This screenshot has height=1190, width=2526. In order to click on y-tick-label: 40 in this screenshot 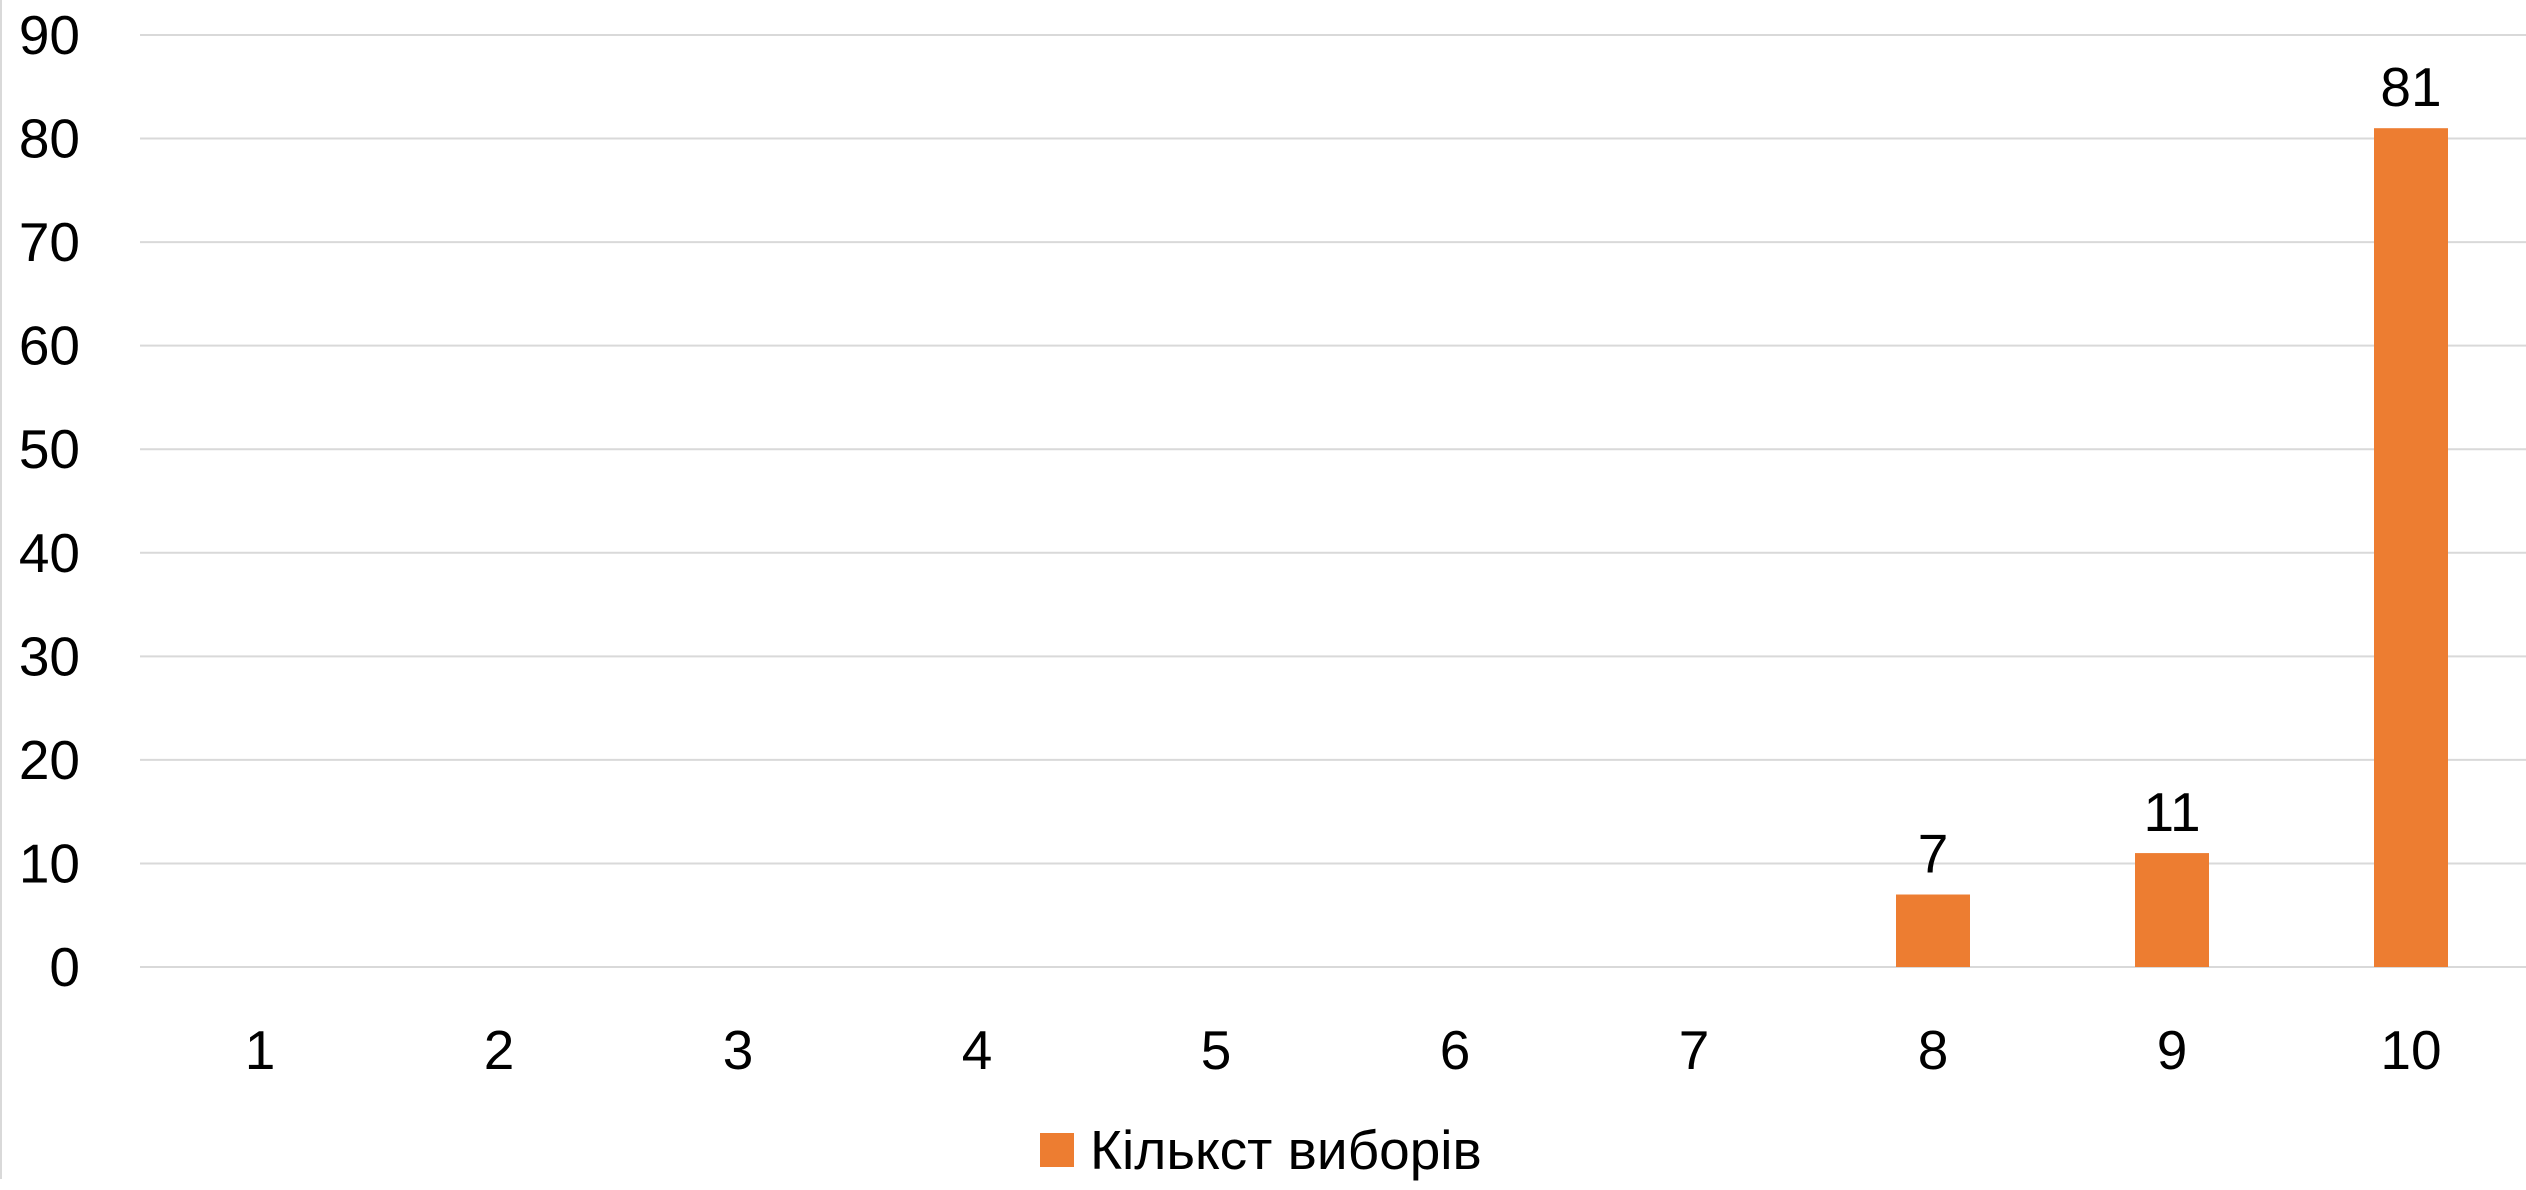, I will do `click(49, 553)`.